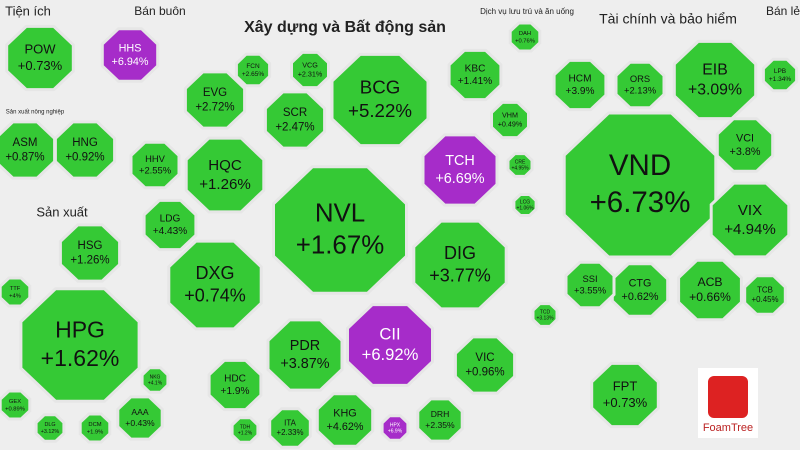 Image resolution: width=800 pixels, height=450 pixels. What do you see at coordinates (460, 275) in the screenshot?
I see `change-label: +3.77%` at bounding box center [460, 275].